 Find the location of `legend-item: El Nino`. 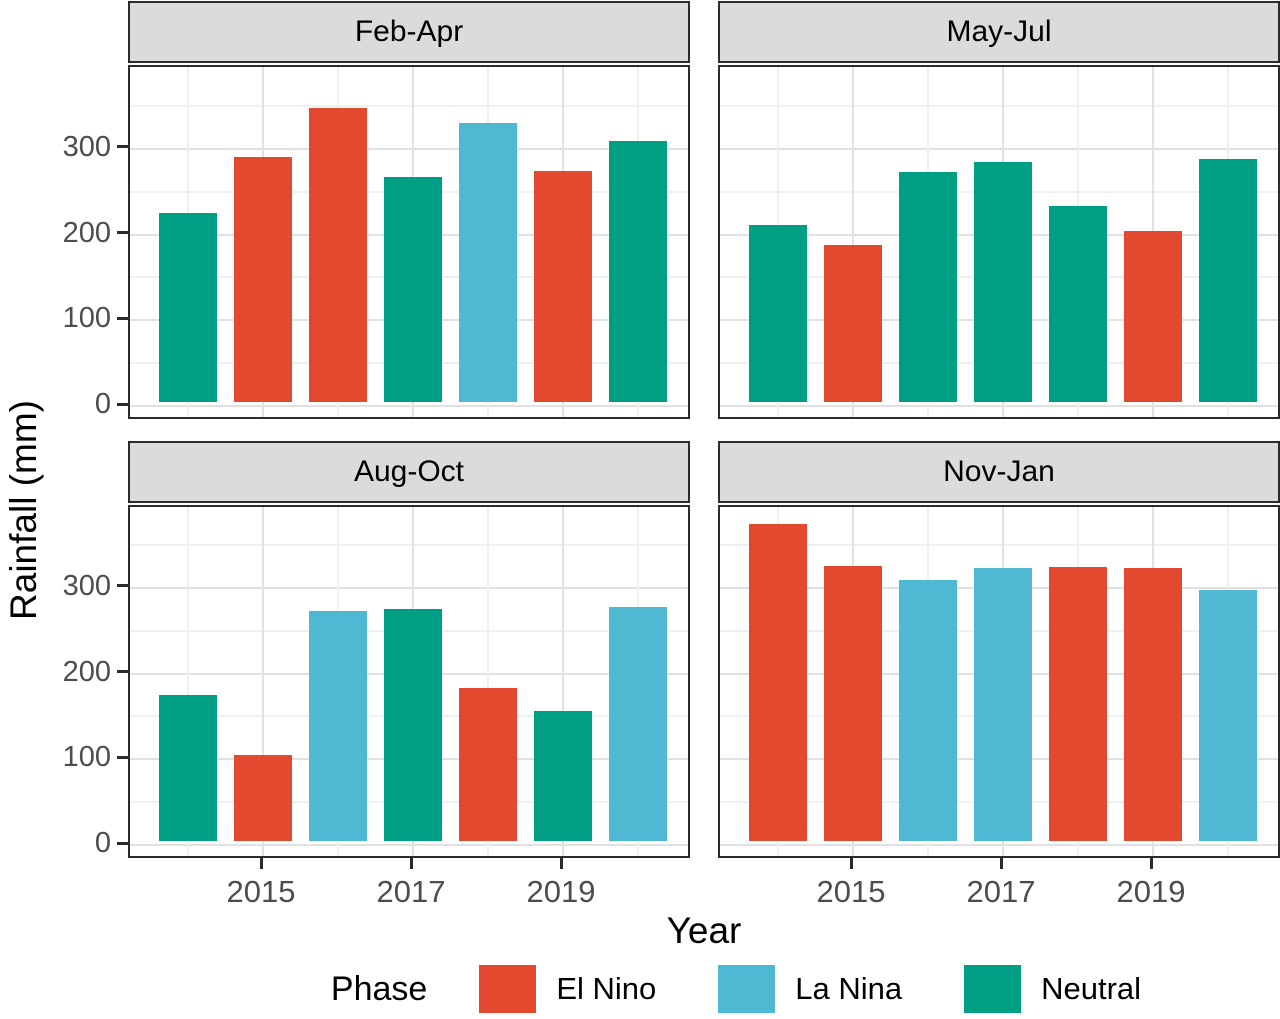

legend-item: El Nino is located at coordinates (567, 989).